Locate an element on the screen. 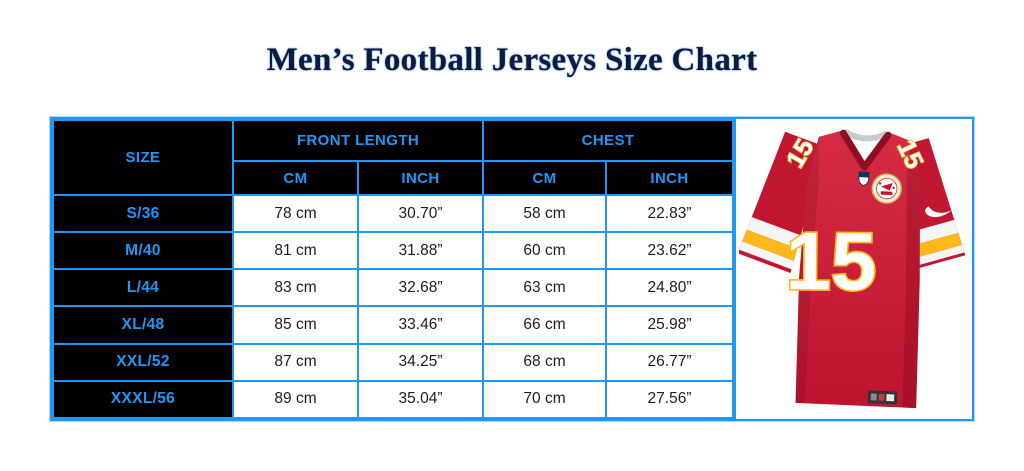 This screenshot has height=471, width=1024. front-length-cm-value: 87 cm is located at coordinates (295, 362).